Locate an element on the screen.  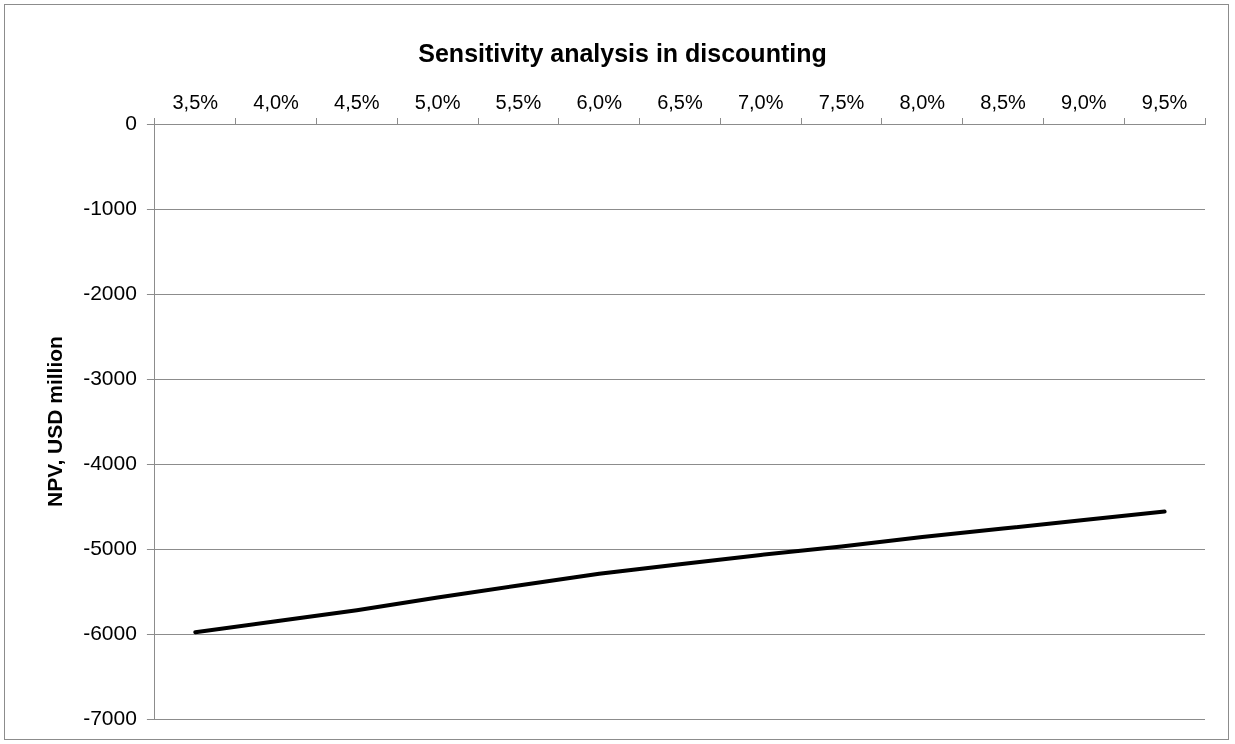
y-tick-label: -5000 is located at coordinates (110, 547).